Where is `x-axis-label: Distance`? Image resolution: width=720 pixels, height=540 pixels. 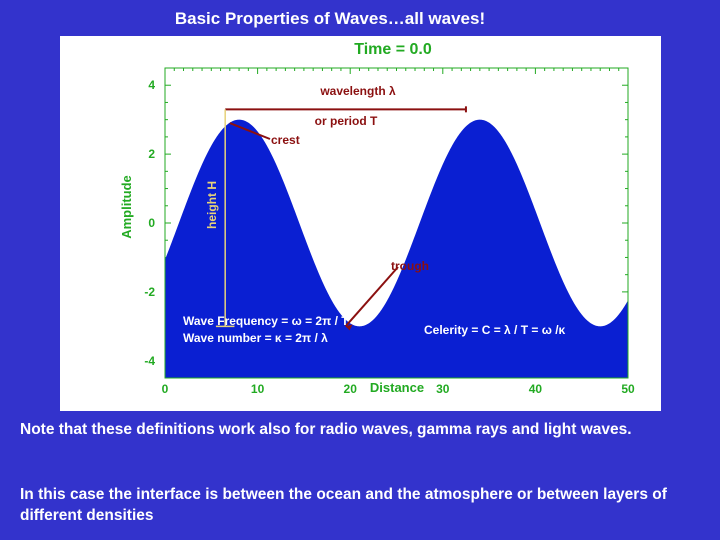
x-axis-label: Distance is located at coordinates (397, 387).